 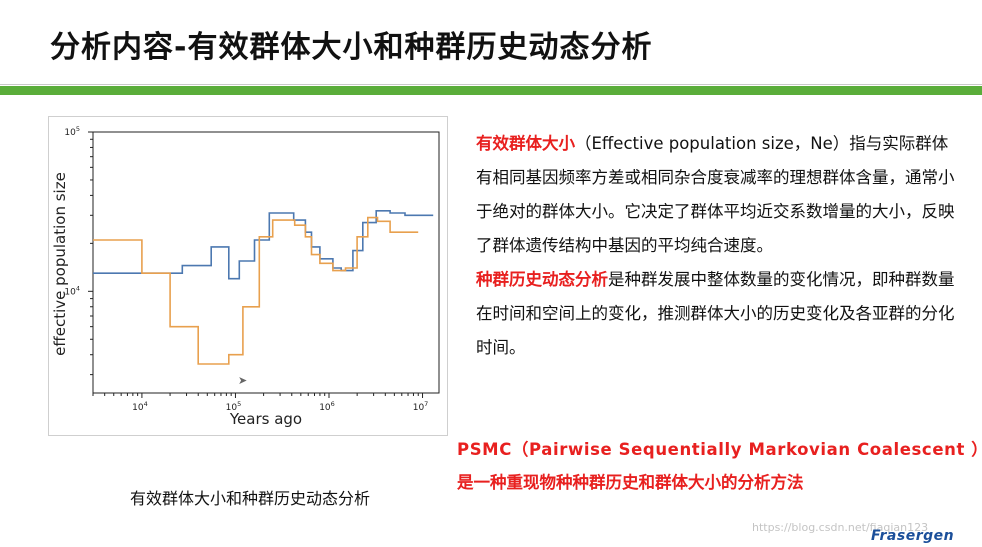 I want to click on x-tick-label: 10⁴, so click(x=140, y=406).